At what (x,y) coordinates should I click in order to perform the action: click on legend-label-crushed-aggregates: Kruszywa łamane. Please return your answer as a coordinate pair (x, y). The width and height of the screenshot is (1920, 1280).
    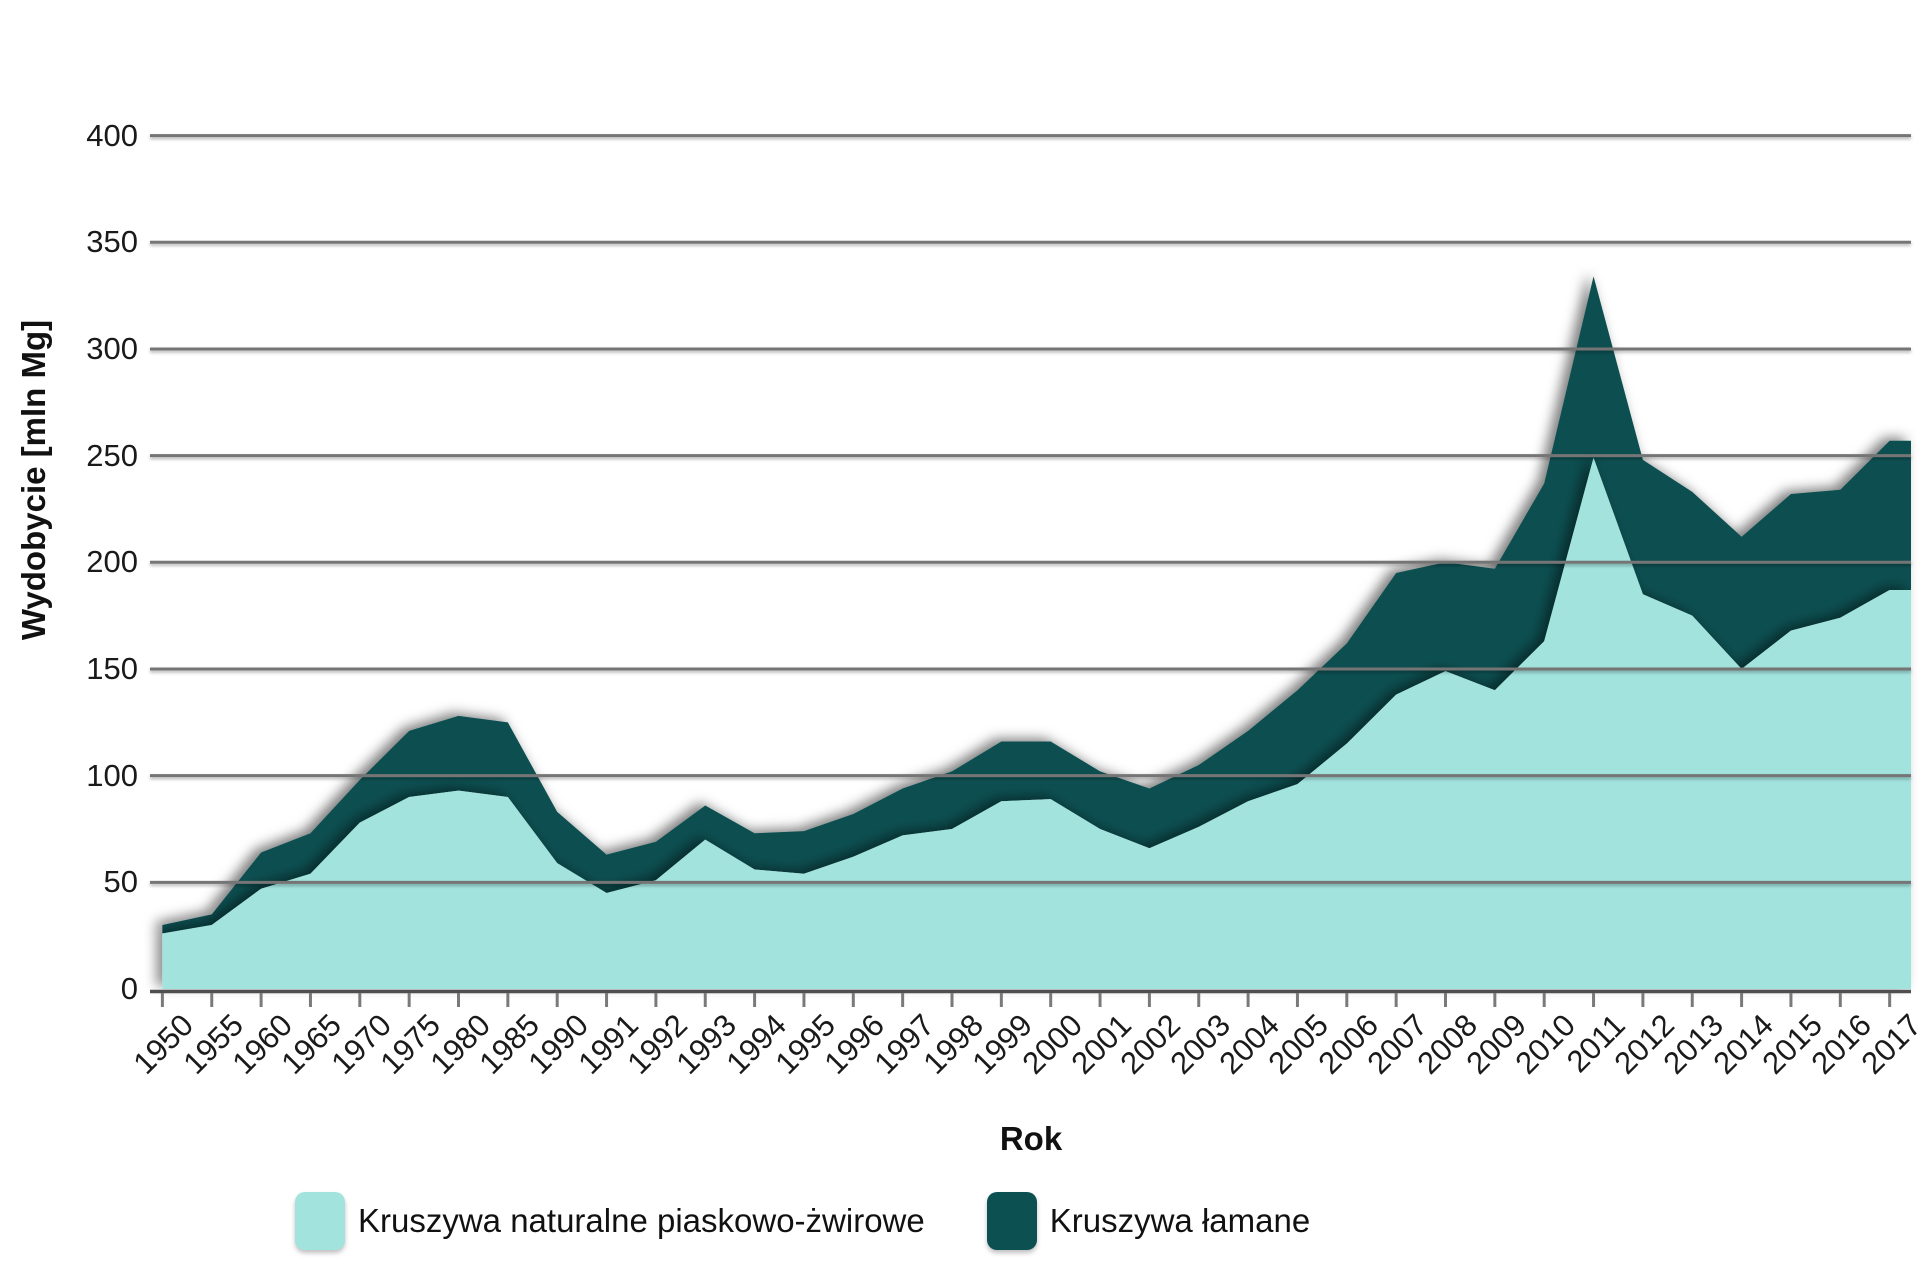
    Looking at the image, I should click on (1180, 1220).